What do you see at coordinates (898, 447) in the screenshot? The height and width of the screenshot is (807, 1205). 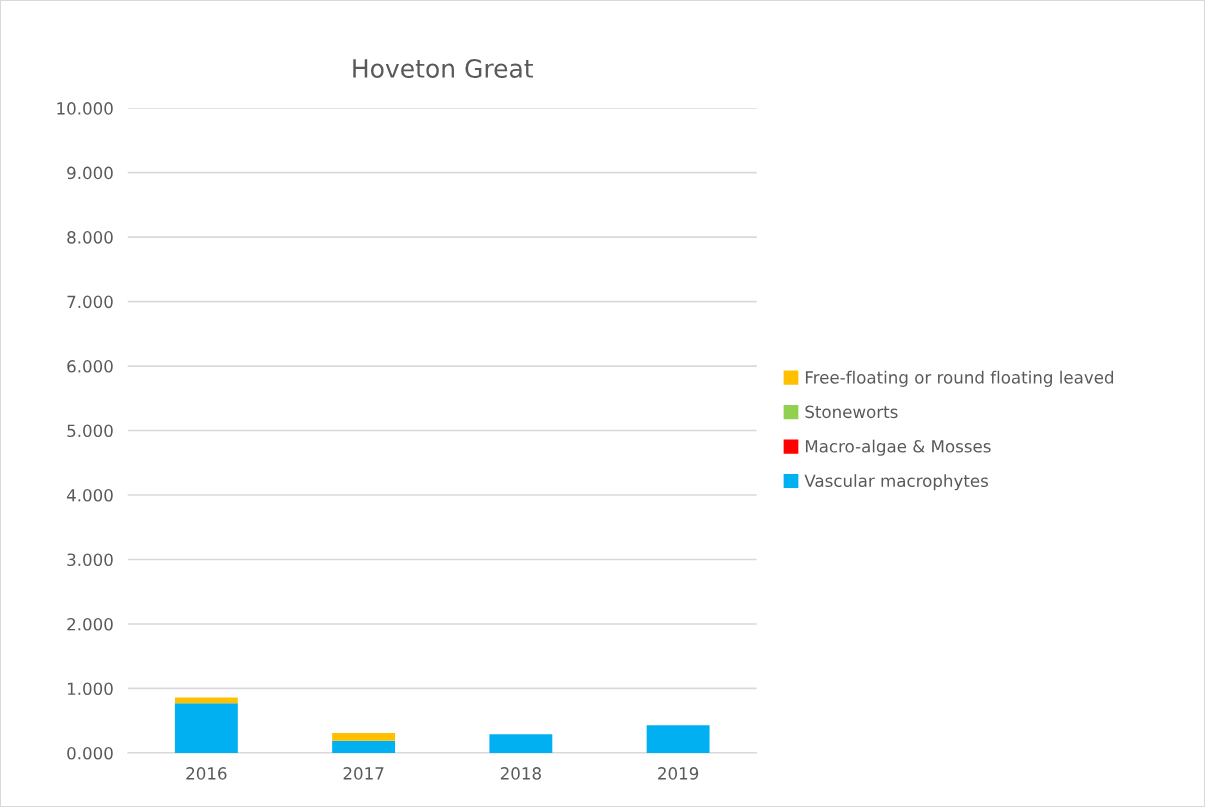 I see `legend-label: Macro-algae & Mosses` at bounding box center [898, 447].